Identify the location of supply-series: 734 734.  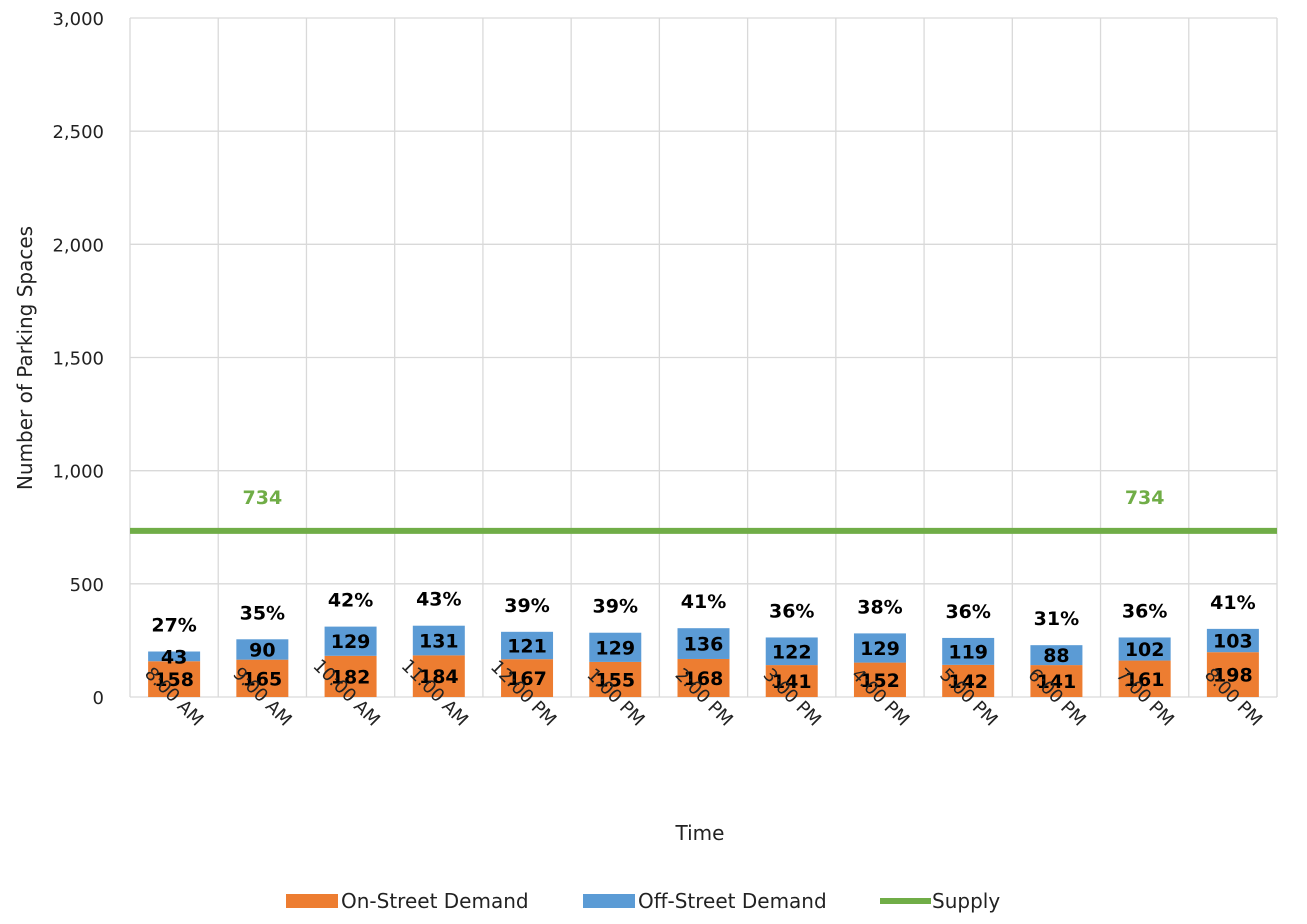
(703, 510).